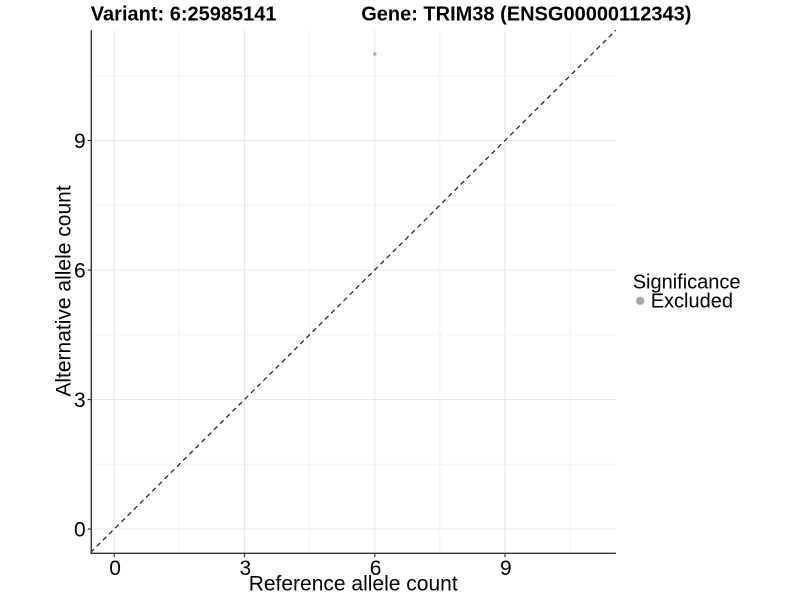 Image resolution: width=800 pixels, height=600 pixels. I want to click on svg-text: Alternative allele count, so click(64, 290).